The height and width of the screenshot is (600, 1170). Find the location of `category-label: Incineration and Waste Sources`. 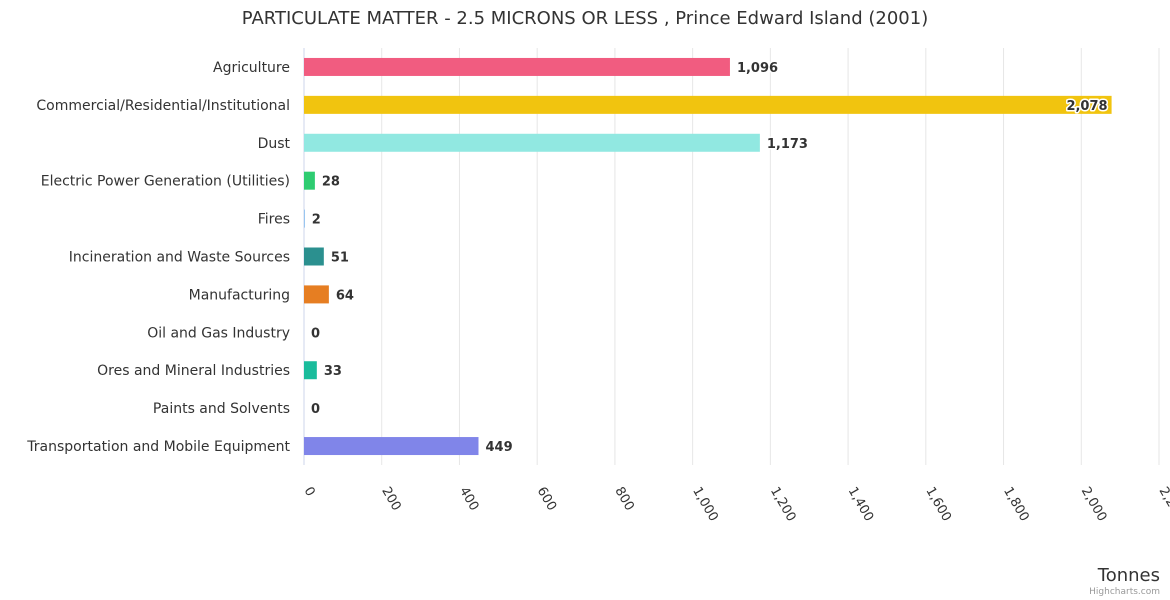

category-label: Incineration and Waste Sources is located at coordinates (179, 258).